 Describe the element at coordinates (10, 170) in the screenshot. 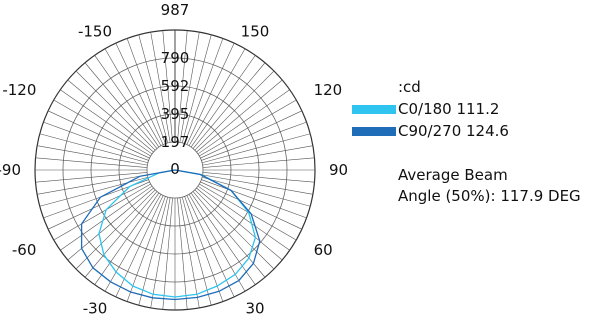

I see `angle-tick-label: -90` at that location.